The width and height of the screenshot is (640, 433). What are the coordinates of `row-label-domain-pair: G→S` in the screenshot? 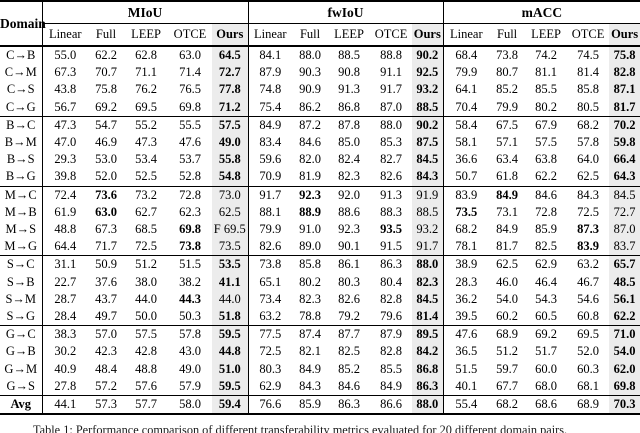 It's located at (21, 386).